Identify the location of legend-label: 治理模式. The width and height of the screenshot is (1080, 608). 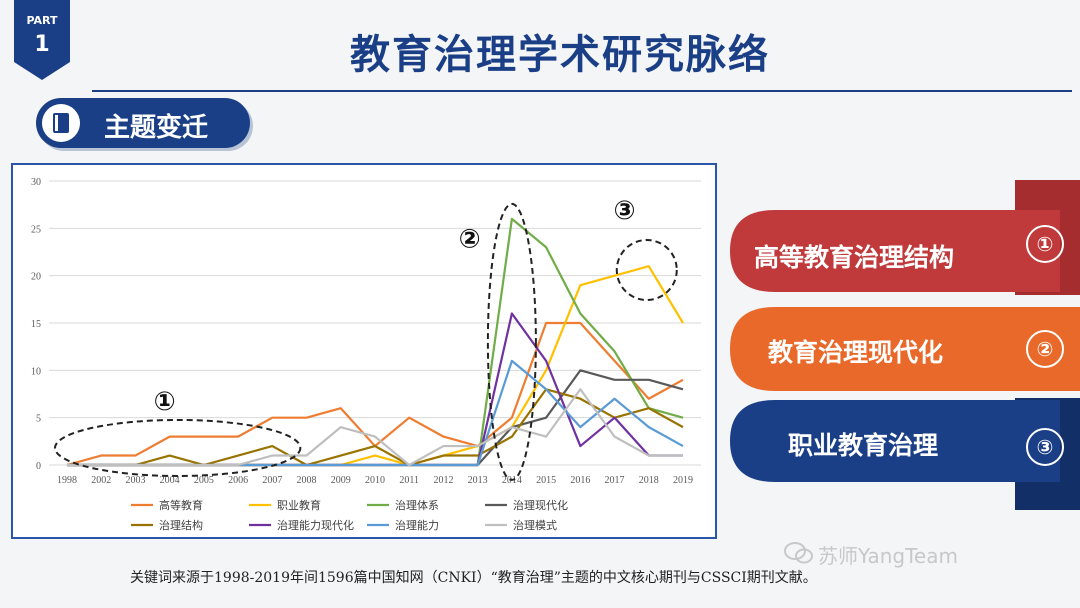
(535, 525).